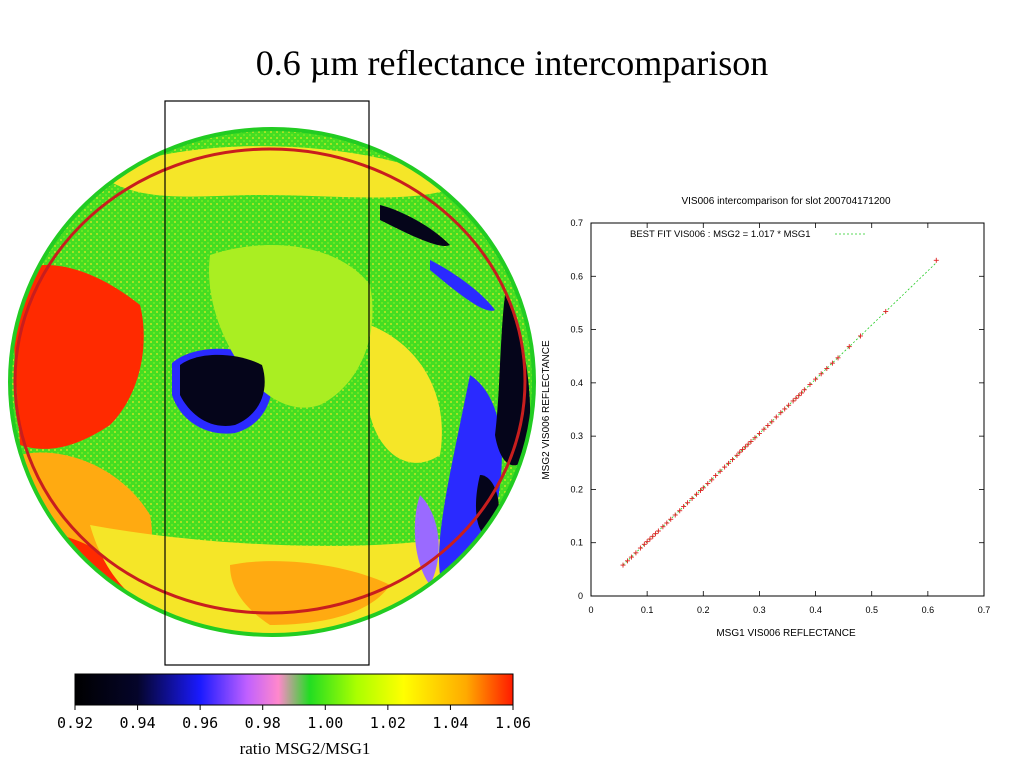 The image size is (1024, 770). What do you see at coordinates (406, 394) in the screenshot?
I see `yellow-region-east` at bounding box center [406, 394].